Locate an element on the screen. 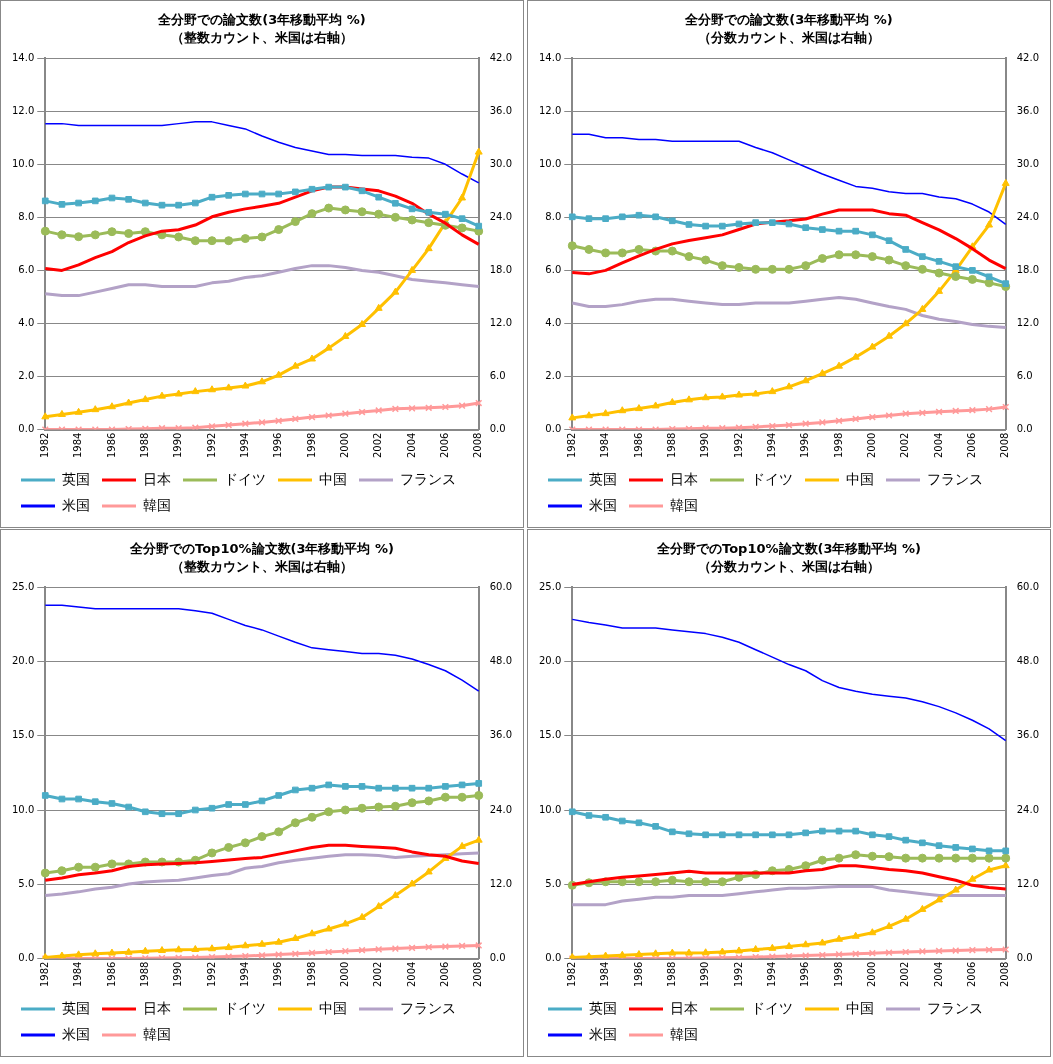 The height and width of the screenshot is (1064, 1053). y-tick-label: 4.0 is located at coordinates (26, 323).